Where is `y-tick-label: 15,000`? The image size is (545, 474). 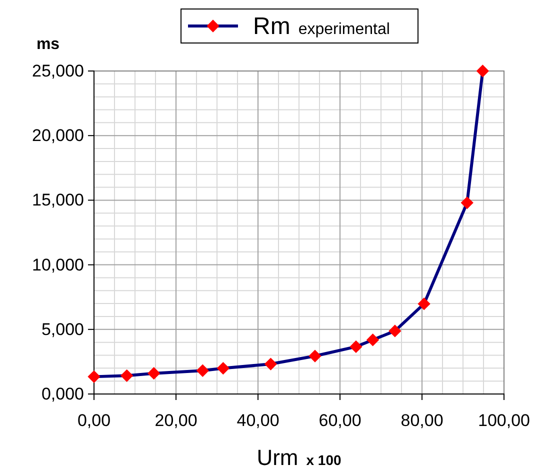 y-tick-label: 15,000 is located at coordinates (58, 200).